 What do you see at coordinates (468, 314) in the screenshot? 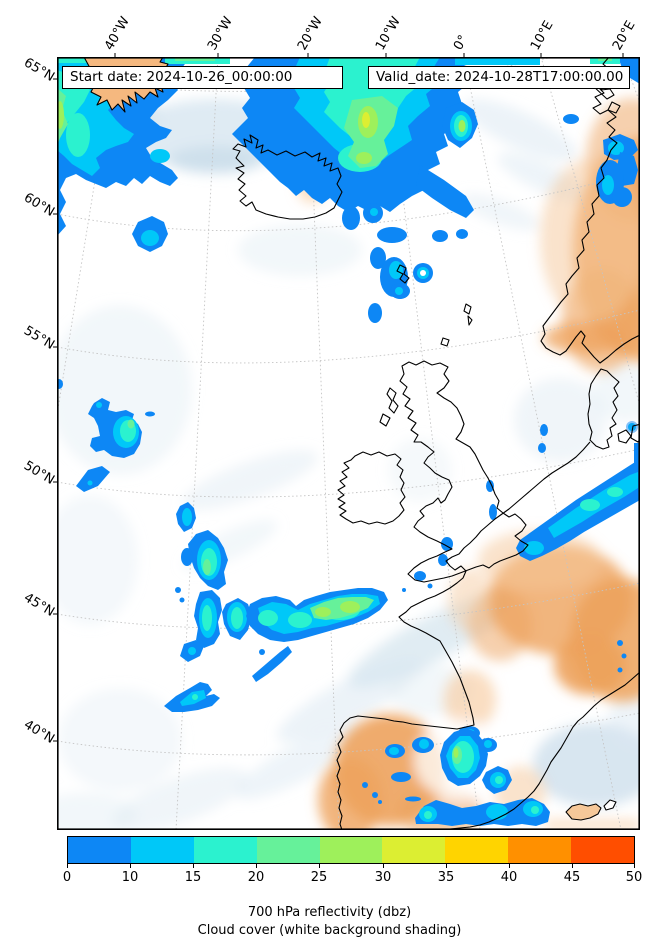
I see `coast-shetland` at bounding box center [468, 314].